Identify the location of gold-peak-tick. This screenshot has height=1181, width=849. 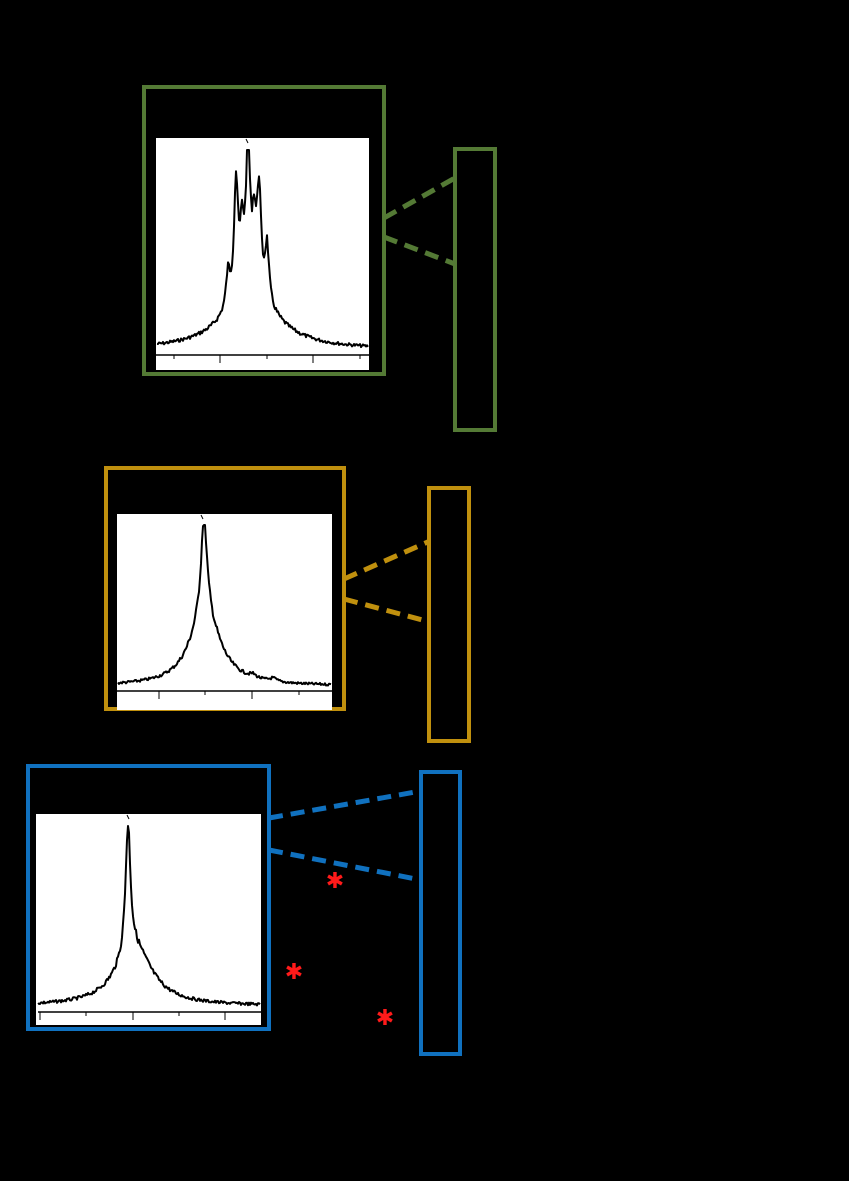
(202, 517).